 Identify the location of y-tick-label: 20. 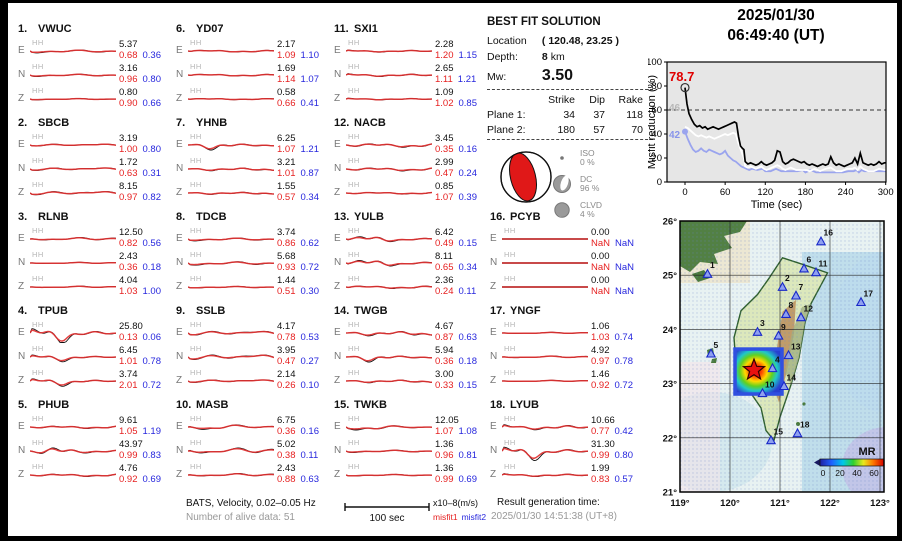
(656, 158).